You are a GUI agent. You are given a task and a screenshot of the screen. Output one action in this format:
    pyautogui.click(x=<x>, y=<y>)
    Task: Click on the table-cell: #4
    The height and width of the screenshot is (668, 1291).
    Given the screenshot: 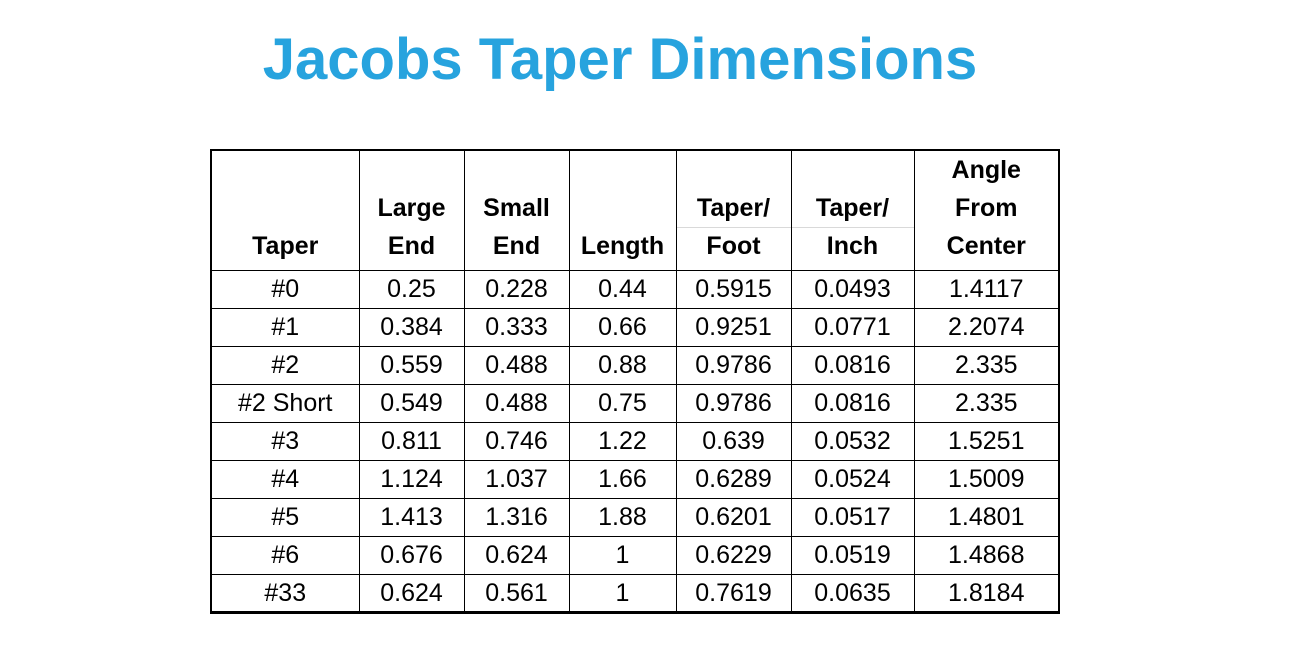 What is the action you would take?
    pyautogui.click(x=285, y=479)
    